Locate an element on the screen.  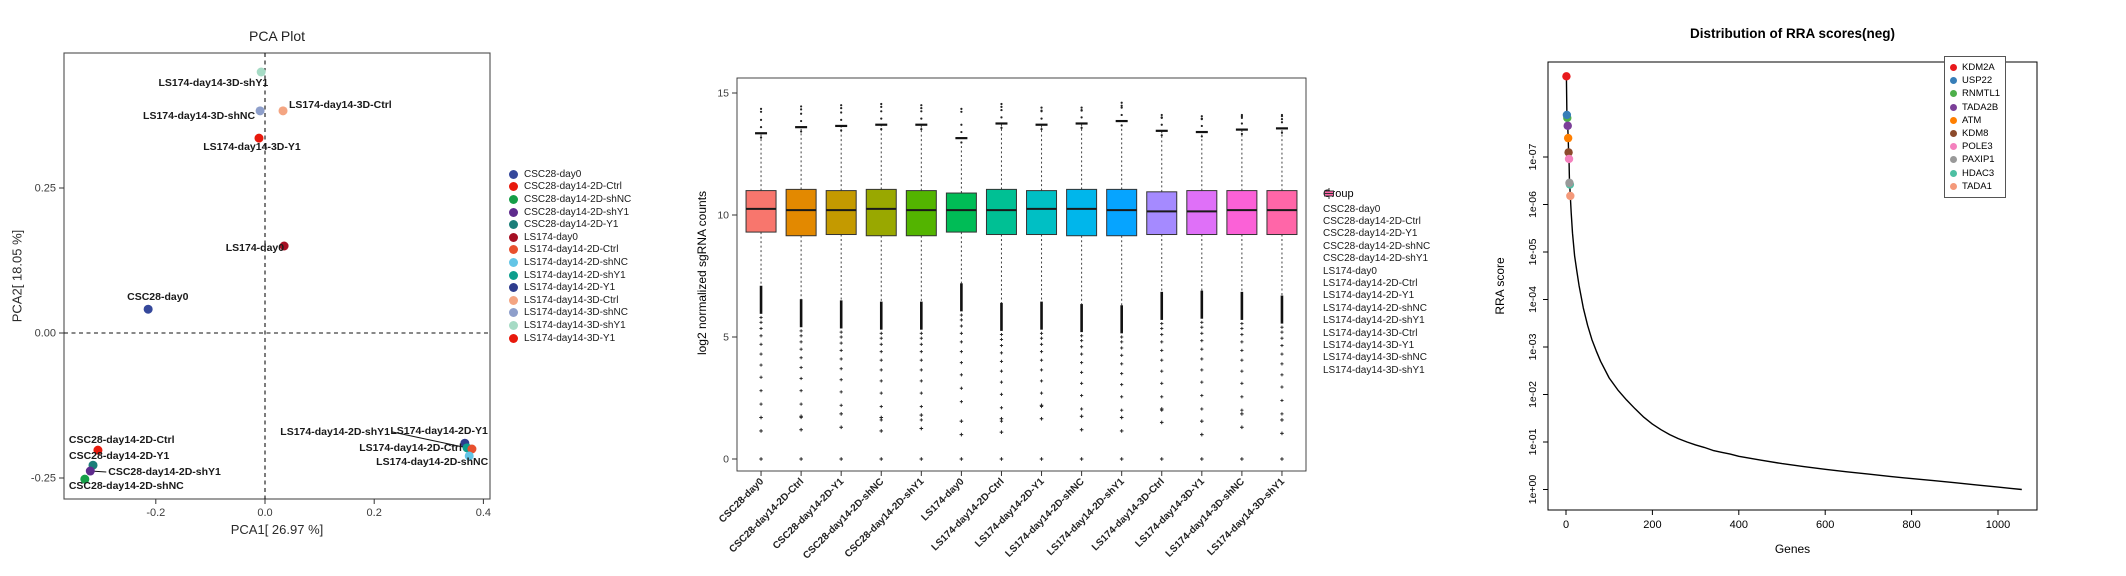
box-y-tick-label: 5 is located at coordinates (726, 338).